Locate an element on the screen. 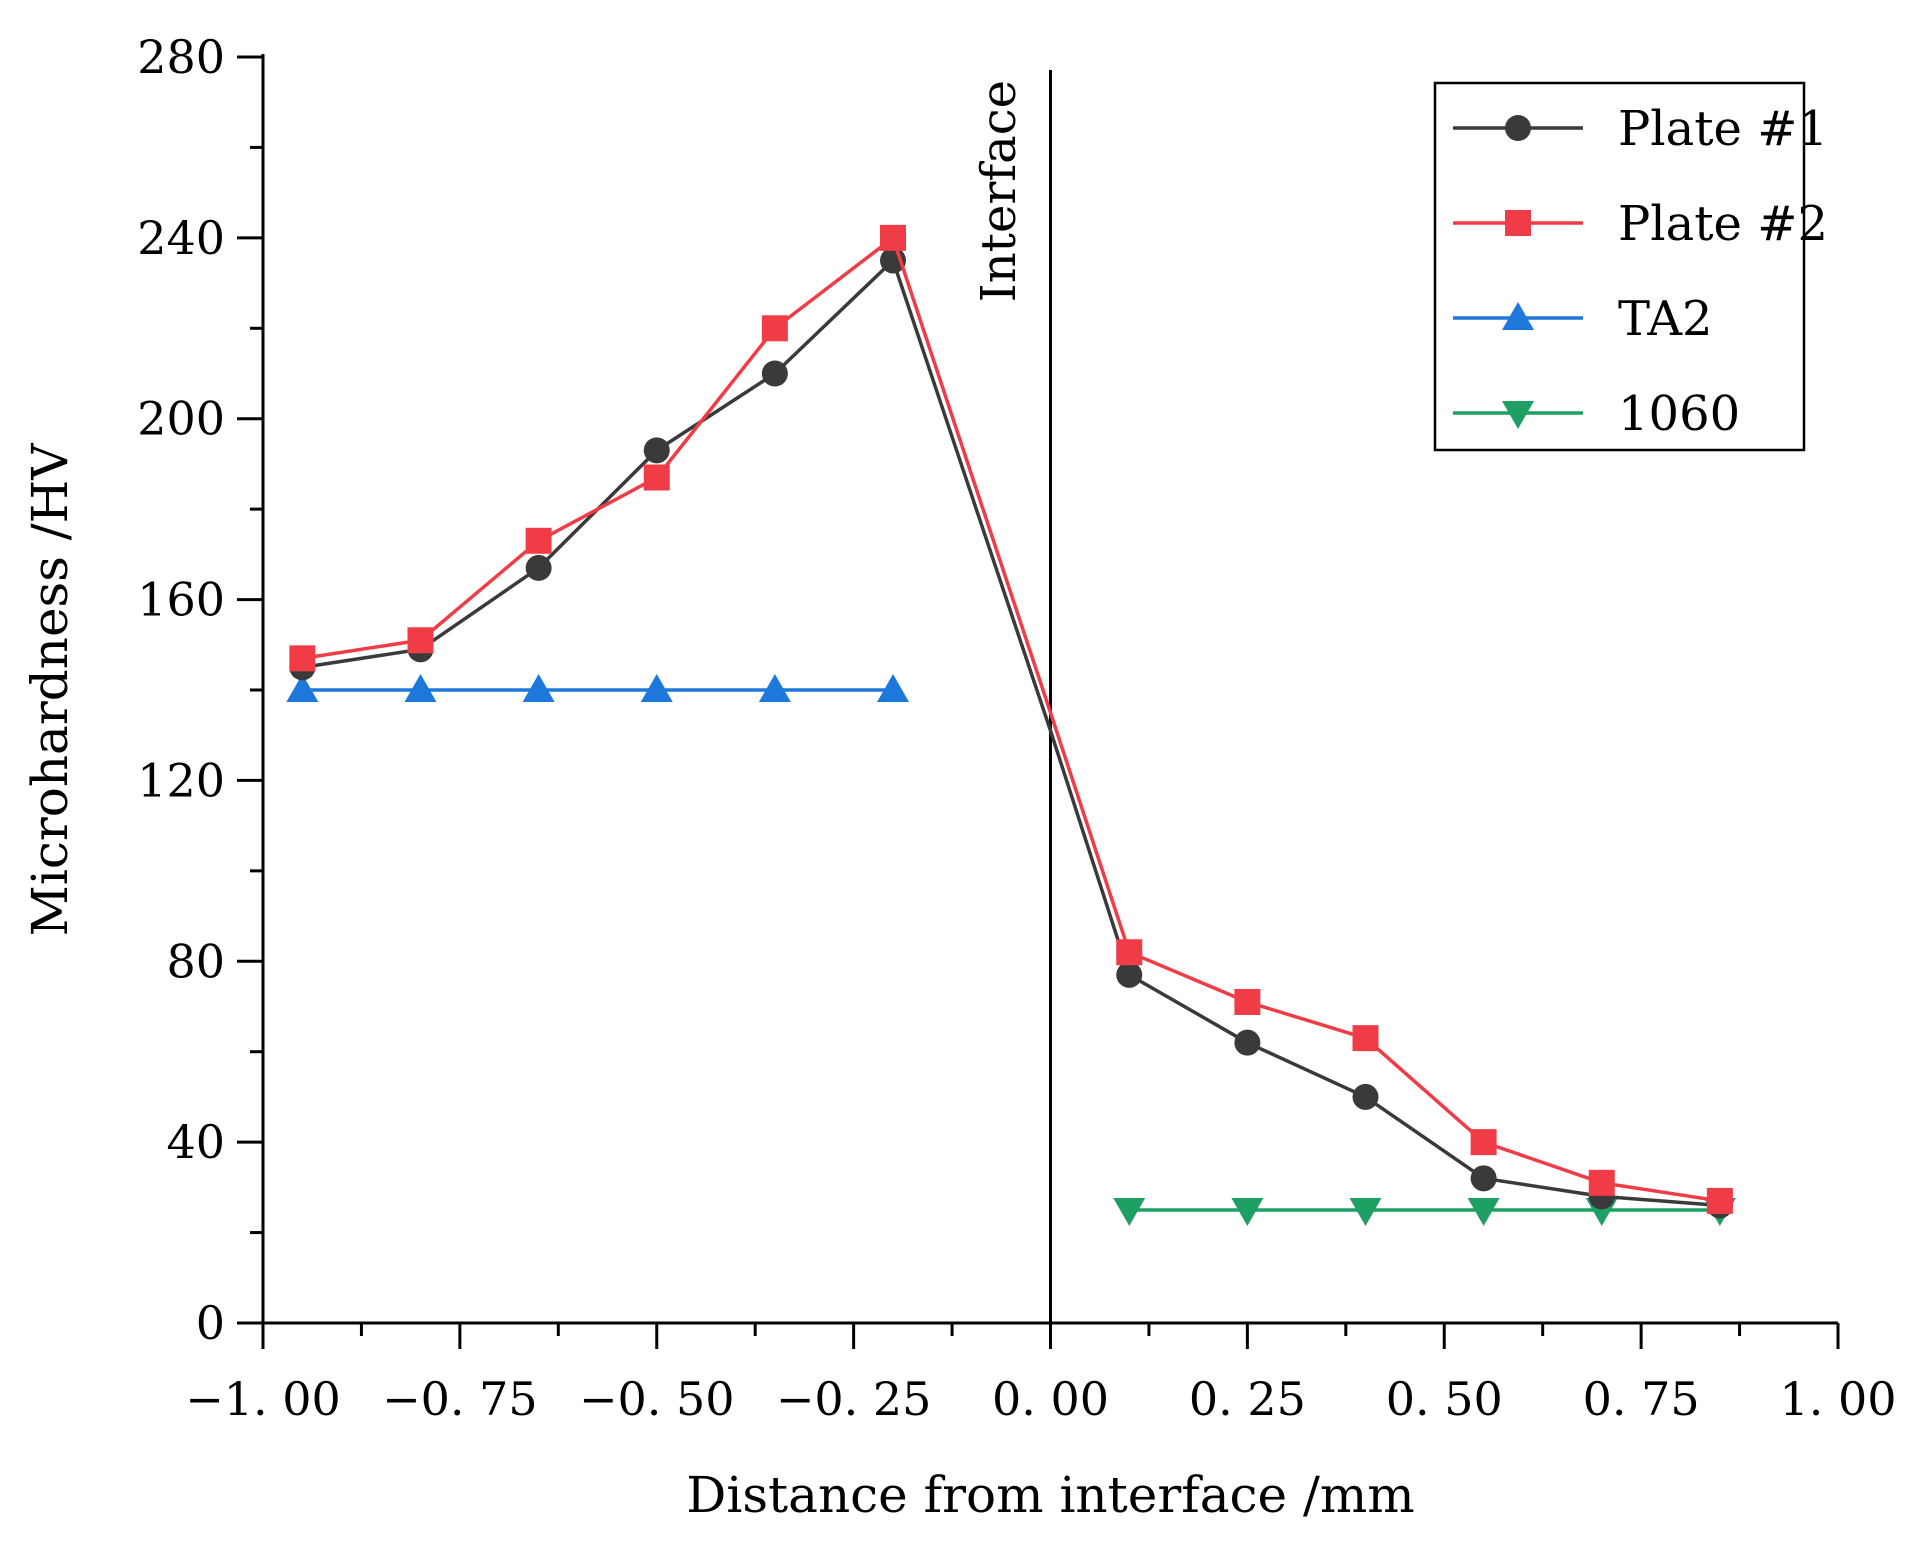 Image resolution: width=1910 pixels, height=1542 pixels. y-tick-label: 200 is located at coordinates (181, 419).